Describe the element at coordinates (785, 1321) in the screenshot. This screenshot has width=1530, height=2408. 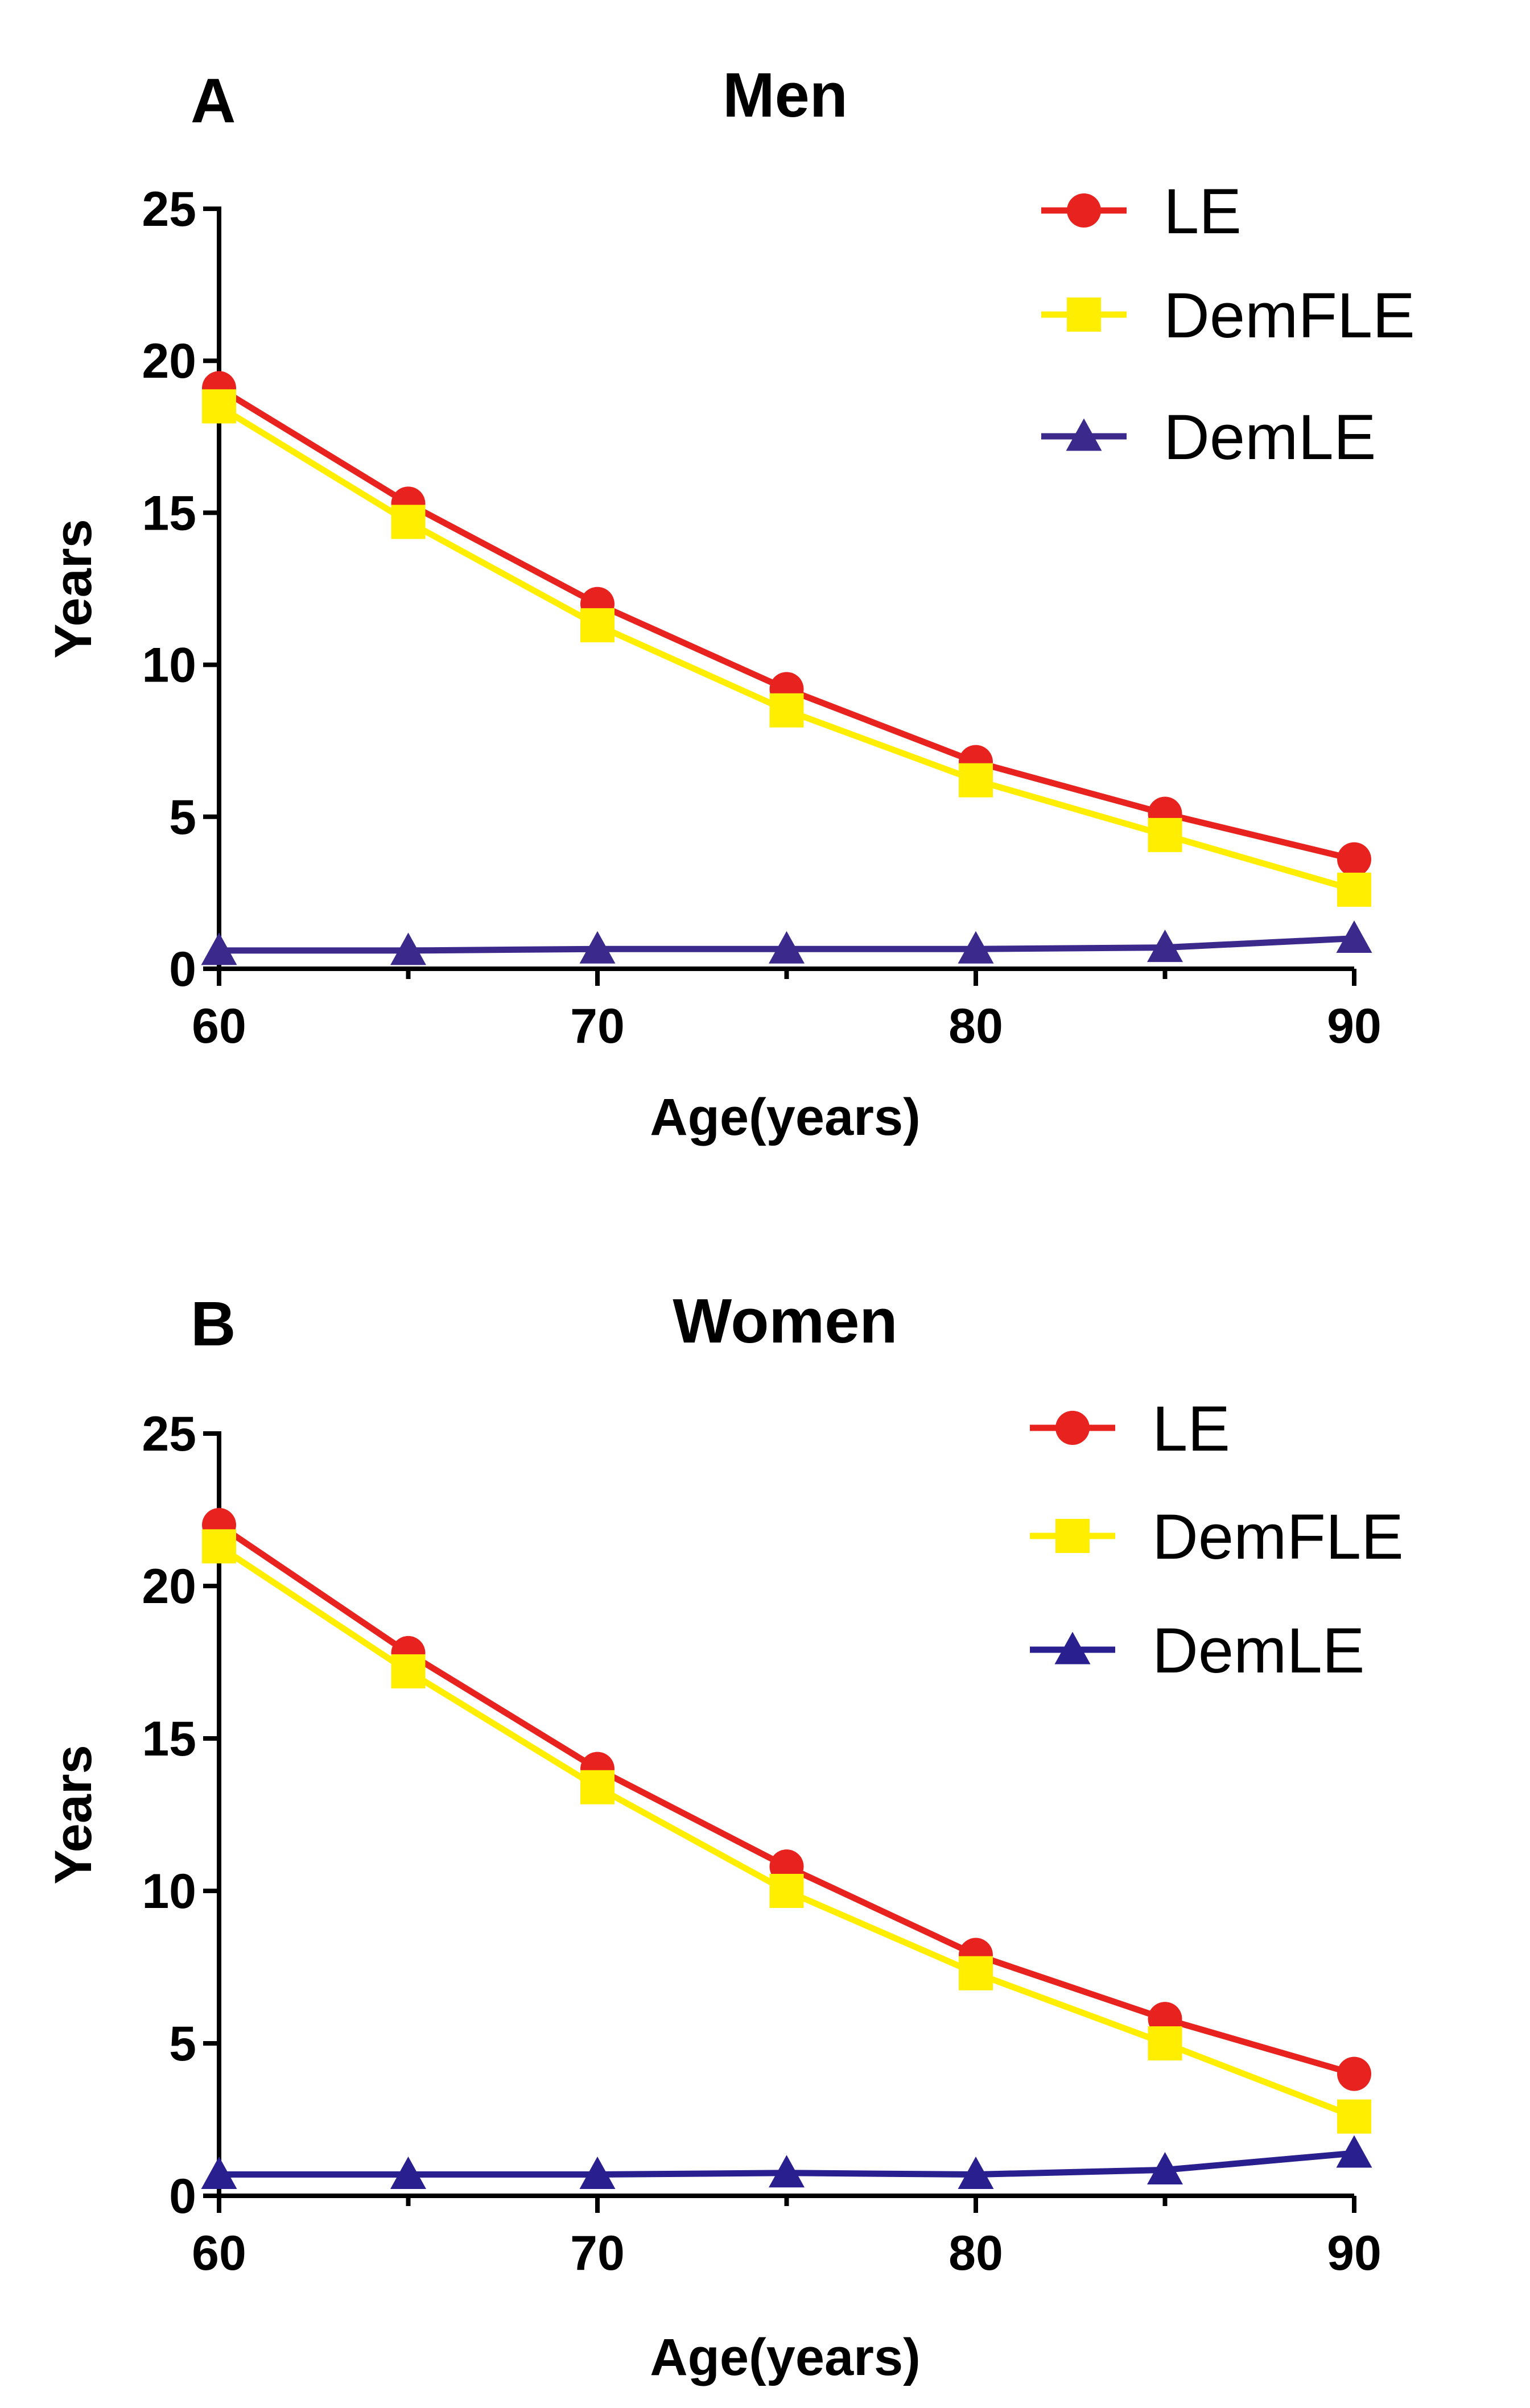
I see `chart-title: Women` at that location.